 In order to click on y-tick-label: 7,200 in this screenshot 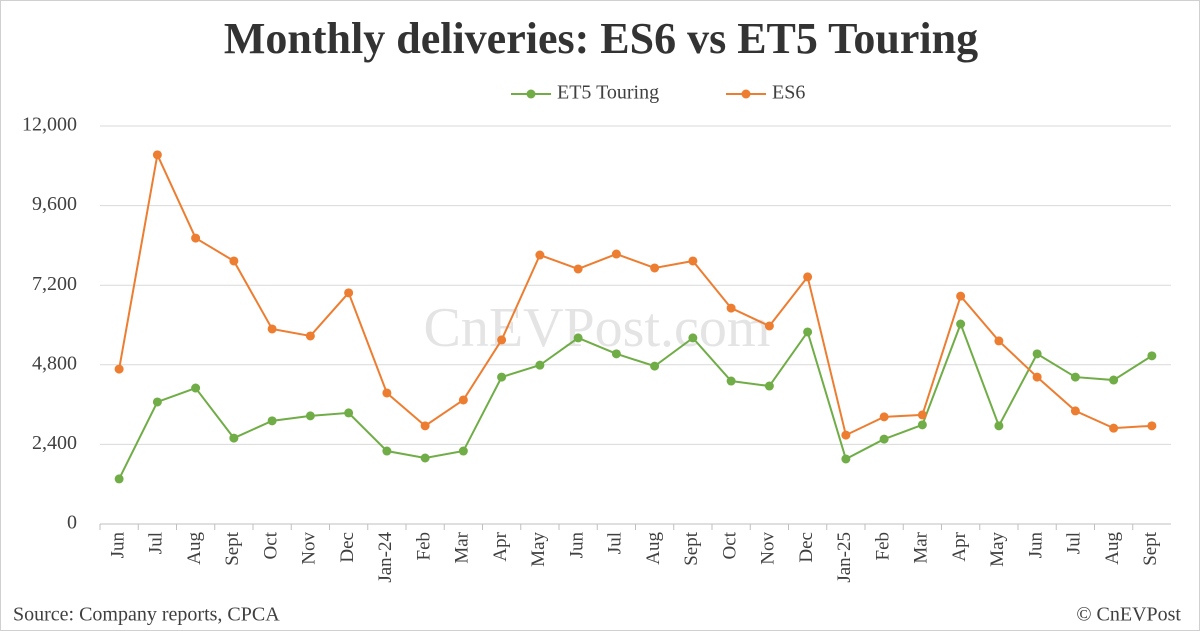, I will do `click(54, 284)`.